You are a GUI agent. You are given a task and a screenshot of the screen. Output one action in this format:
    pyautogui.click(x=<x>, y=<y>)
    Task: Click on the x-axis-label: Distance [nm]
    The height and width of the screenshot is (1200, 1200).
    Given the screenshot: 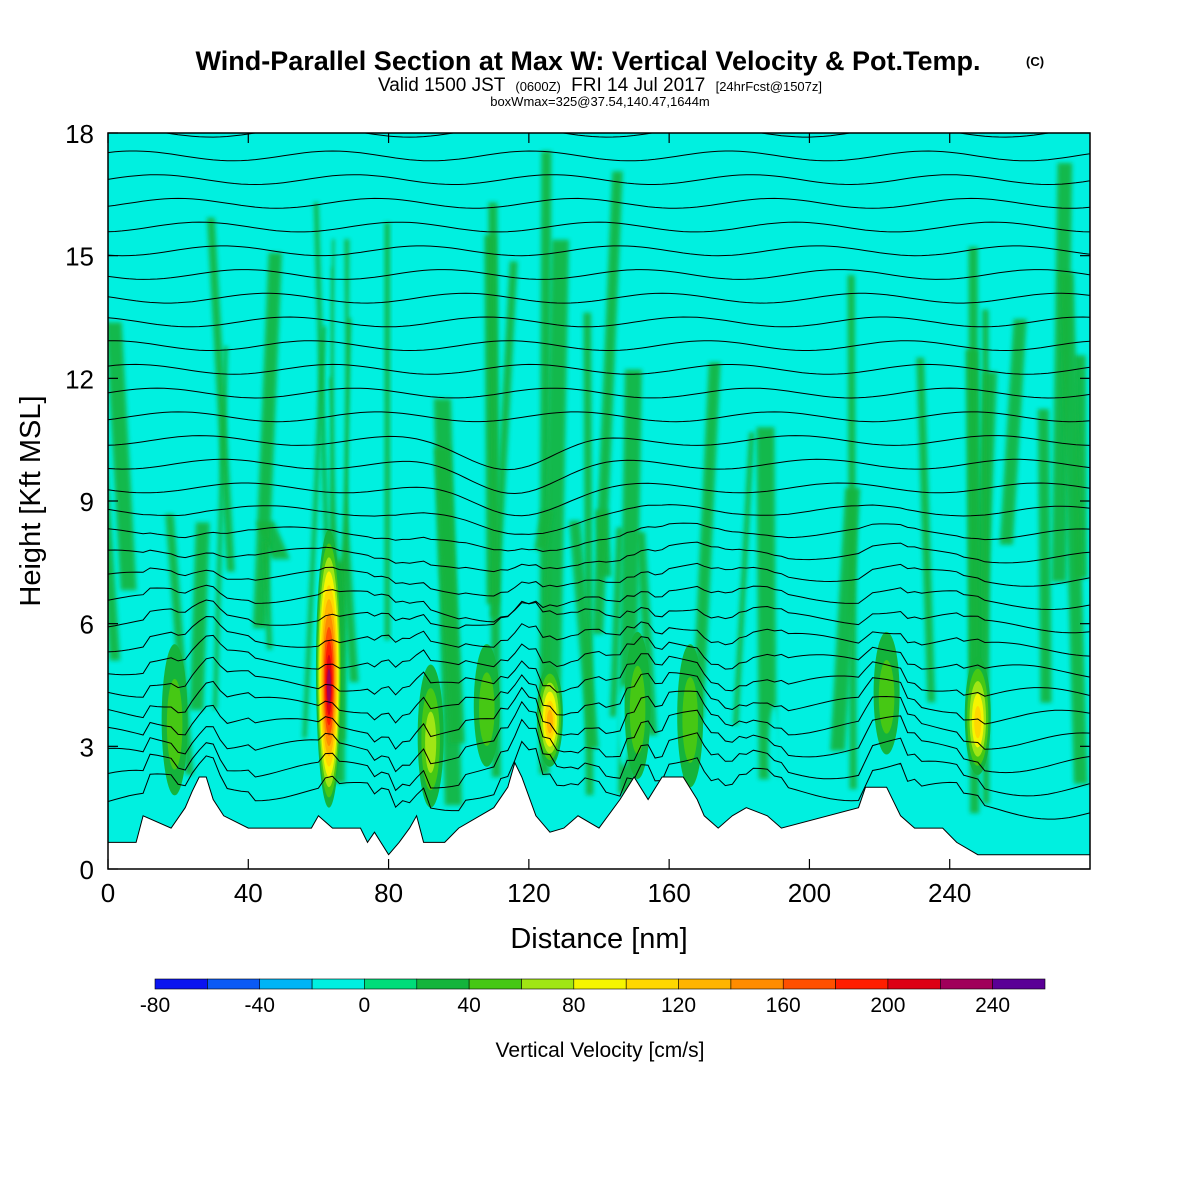 What is the action you would take?
    pyautogui.click(x=598, y=939)
    